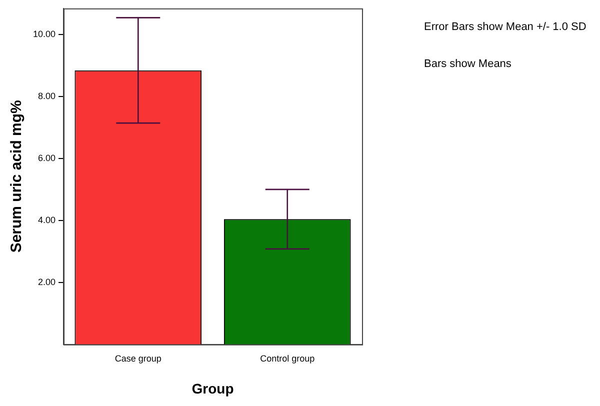  What do you see at coordinates (138, 358) in the screenshot?
I see `x-tick-label: Case group` at bounding box center [138, 358].